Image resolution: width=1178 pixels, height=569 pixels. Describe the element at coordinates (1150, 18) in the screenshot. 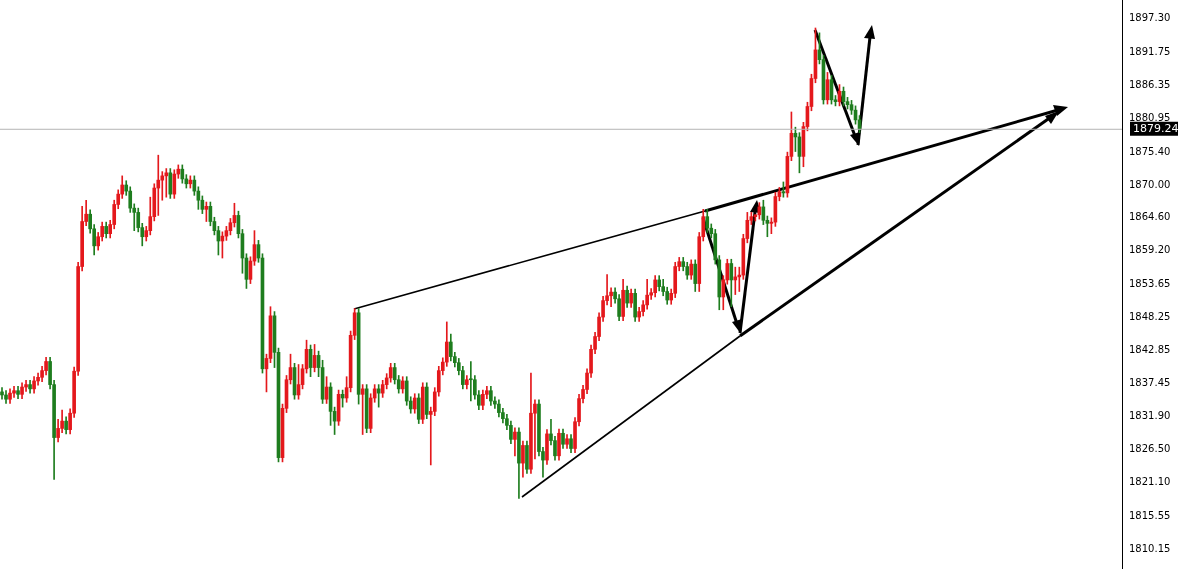

I see `y-tick-label: 1897.30` at that location.